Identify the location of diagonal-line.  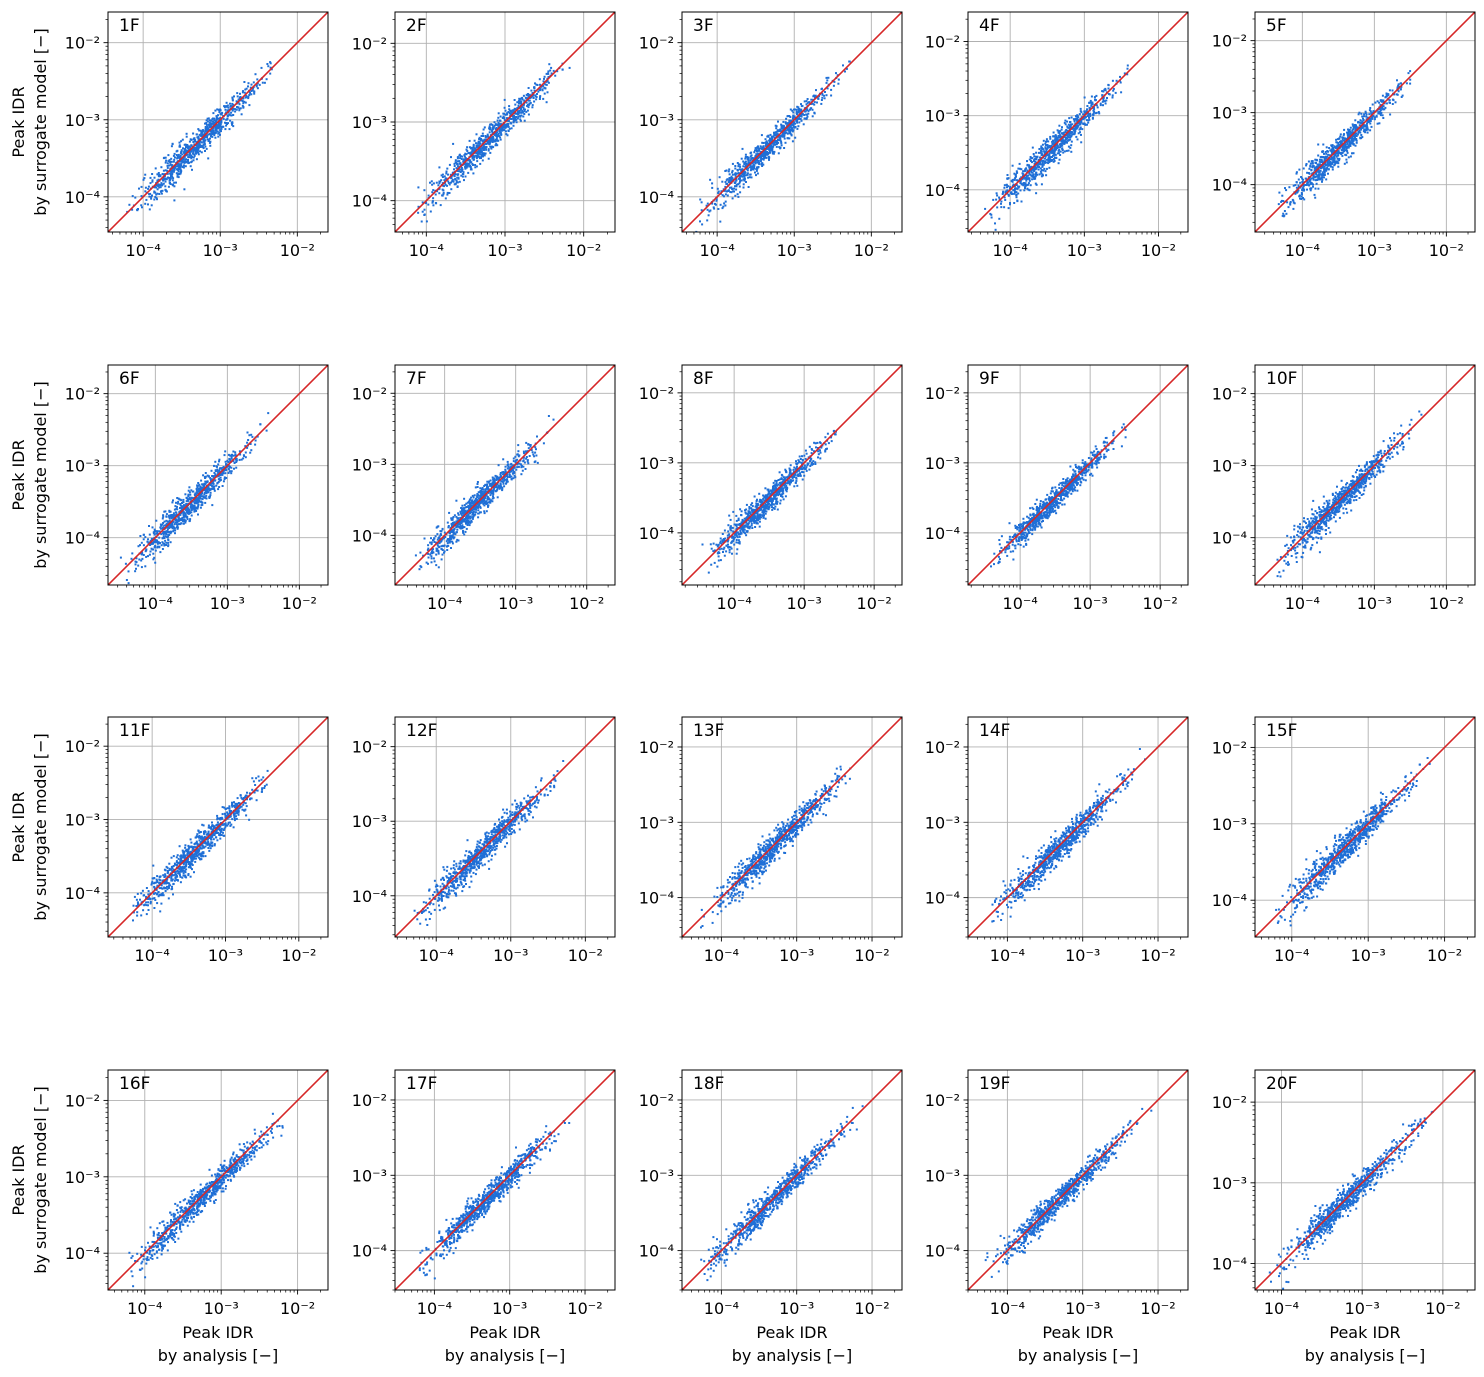
(218, 122).